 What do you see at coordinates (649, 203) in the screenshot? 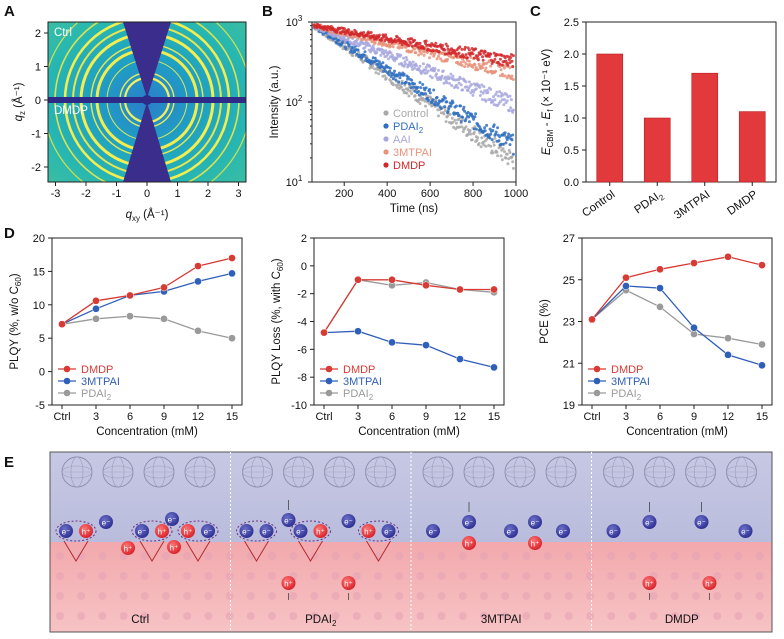
I see `x-category-label: PDAI2` at bounding box center [649, 203].